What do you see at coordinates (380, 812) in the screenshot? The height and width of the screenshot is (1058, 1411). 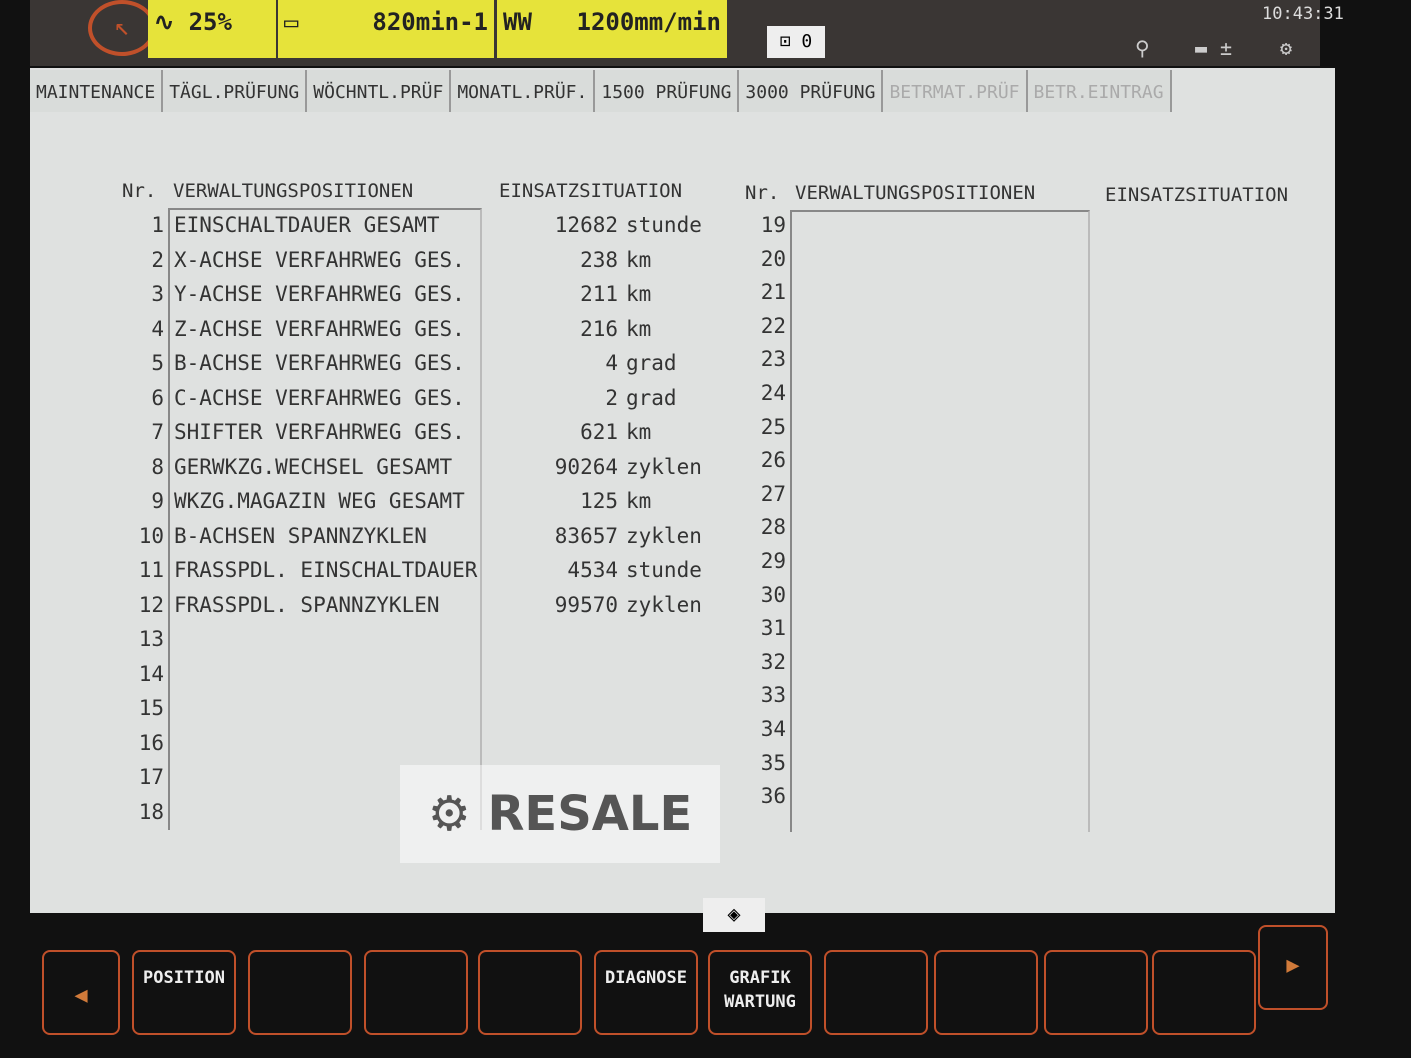 I see `table-row: 18` at bounding box center [380, 812].